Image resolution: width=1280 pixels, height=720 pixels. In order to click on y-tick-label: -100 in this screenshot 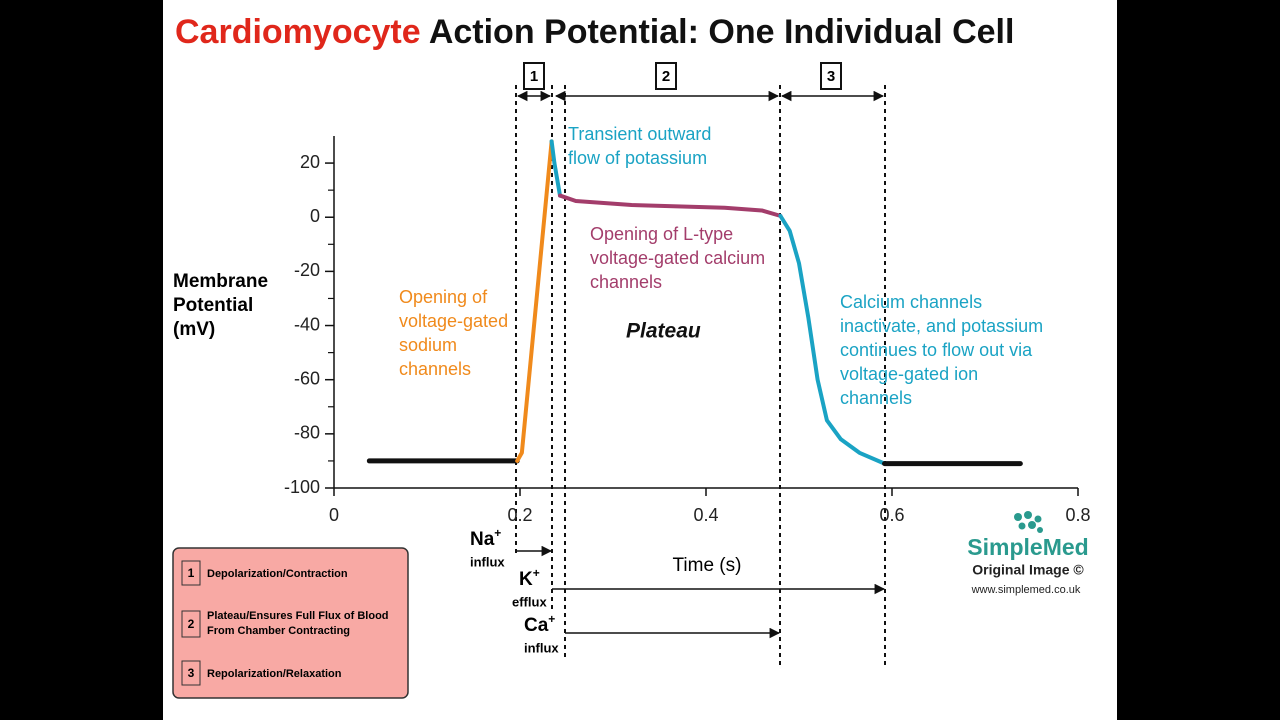, I will do `click(302, 487)`.